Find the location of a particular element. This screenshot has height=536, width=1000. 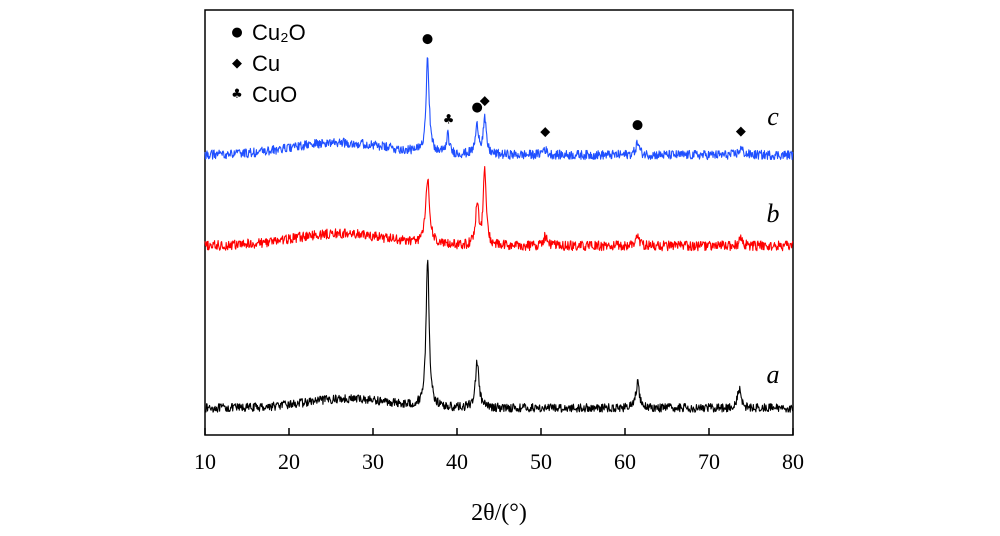

legend: ● Cu₂O ◆ Cu ♣ CuO is located at coordinates (268, 63).